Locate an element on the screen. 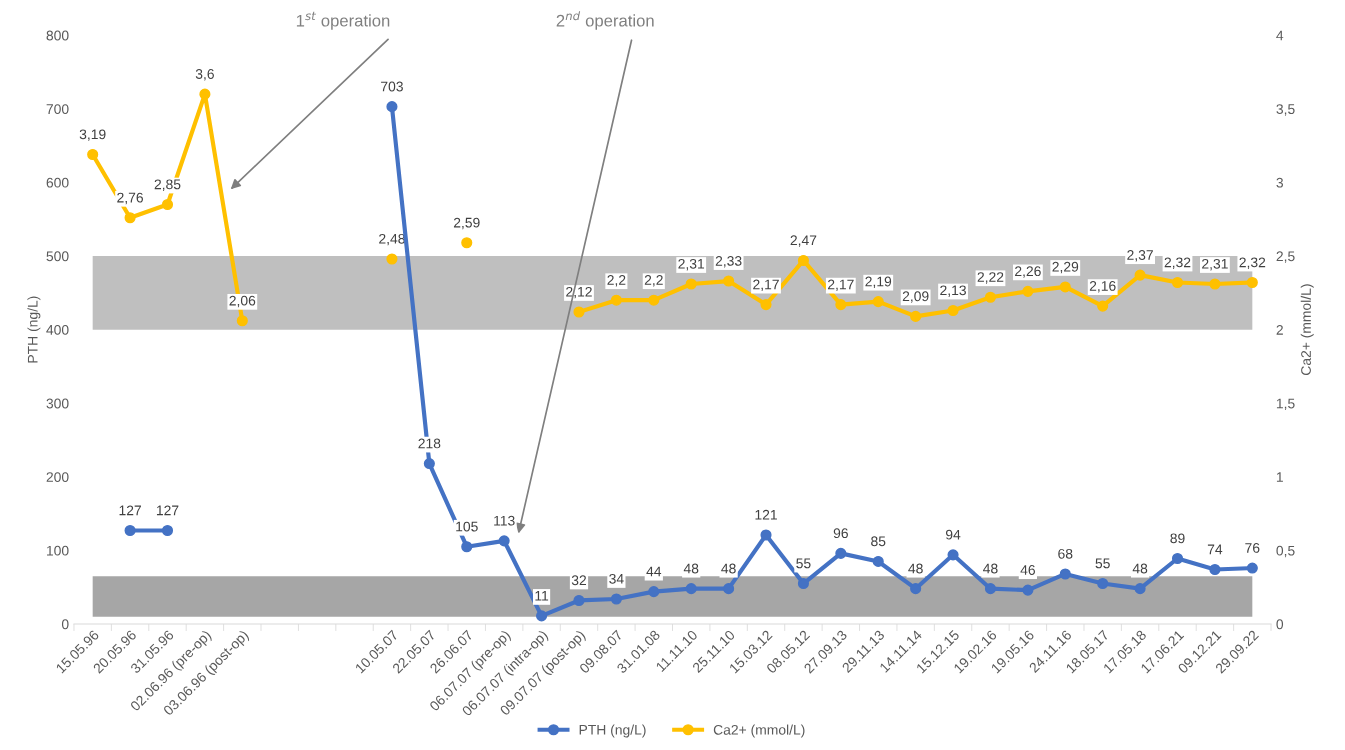  data-label: 3,6 is located at coordinates (204, 75).